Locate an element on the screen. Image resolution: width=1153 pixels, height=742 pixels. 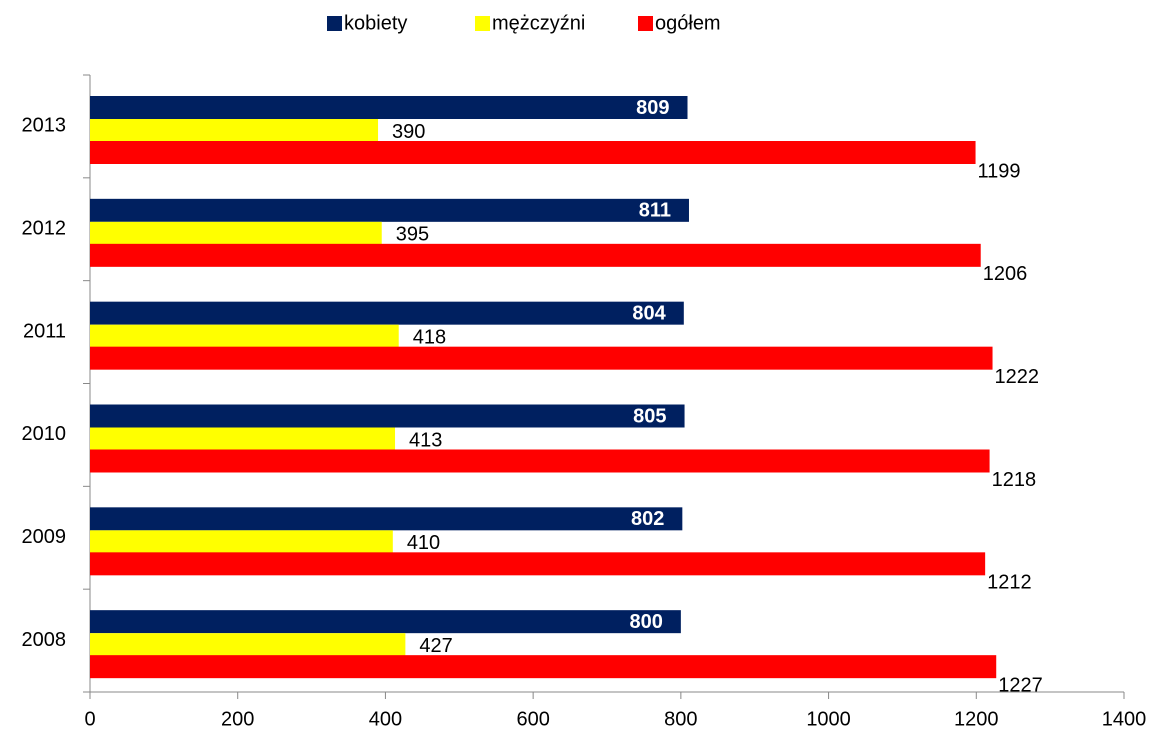
x-tick-label: 1400 is located at coordinates (1124, 719).